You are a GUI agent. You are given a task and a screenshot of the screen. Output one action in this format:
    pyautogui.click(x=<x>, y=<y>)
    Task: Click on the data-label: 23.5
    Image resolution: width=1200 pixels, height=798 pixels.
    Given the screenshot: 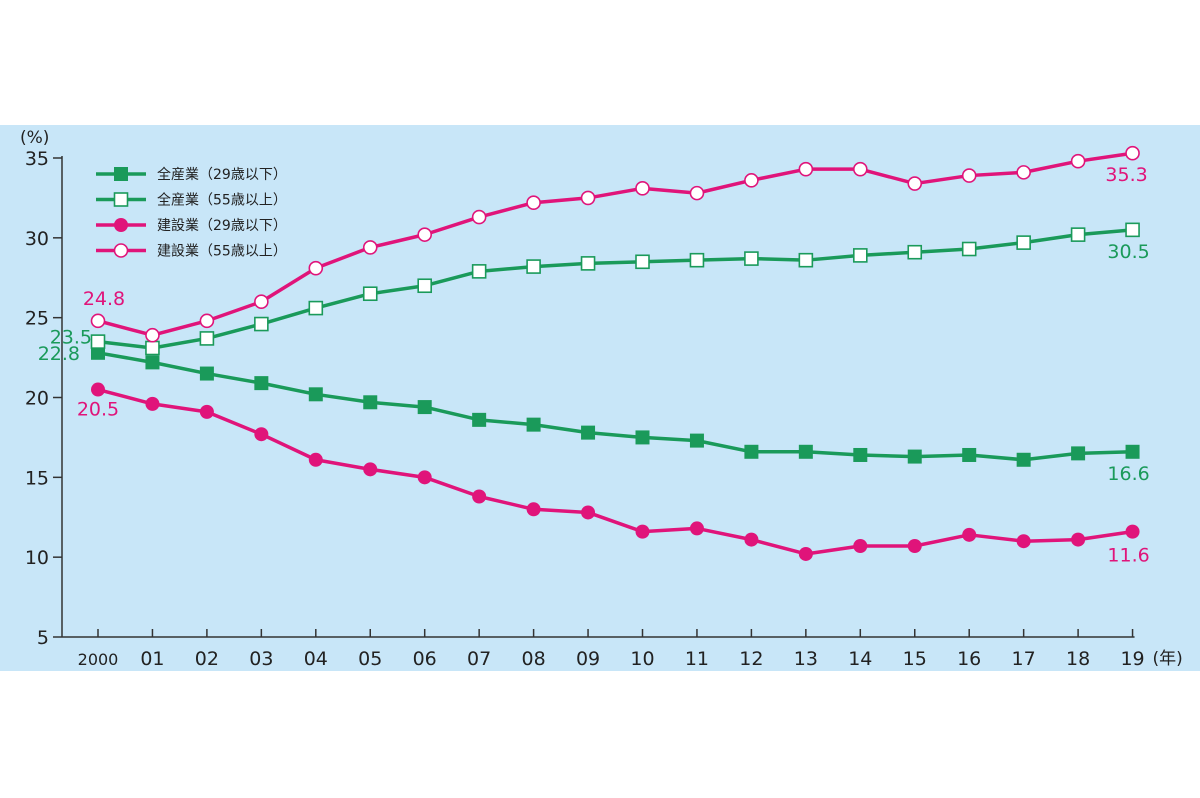 What is the action you would take?
    pyautogui.click(x=71, y=338)
    